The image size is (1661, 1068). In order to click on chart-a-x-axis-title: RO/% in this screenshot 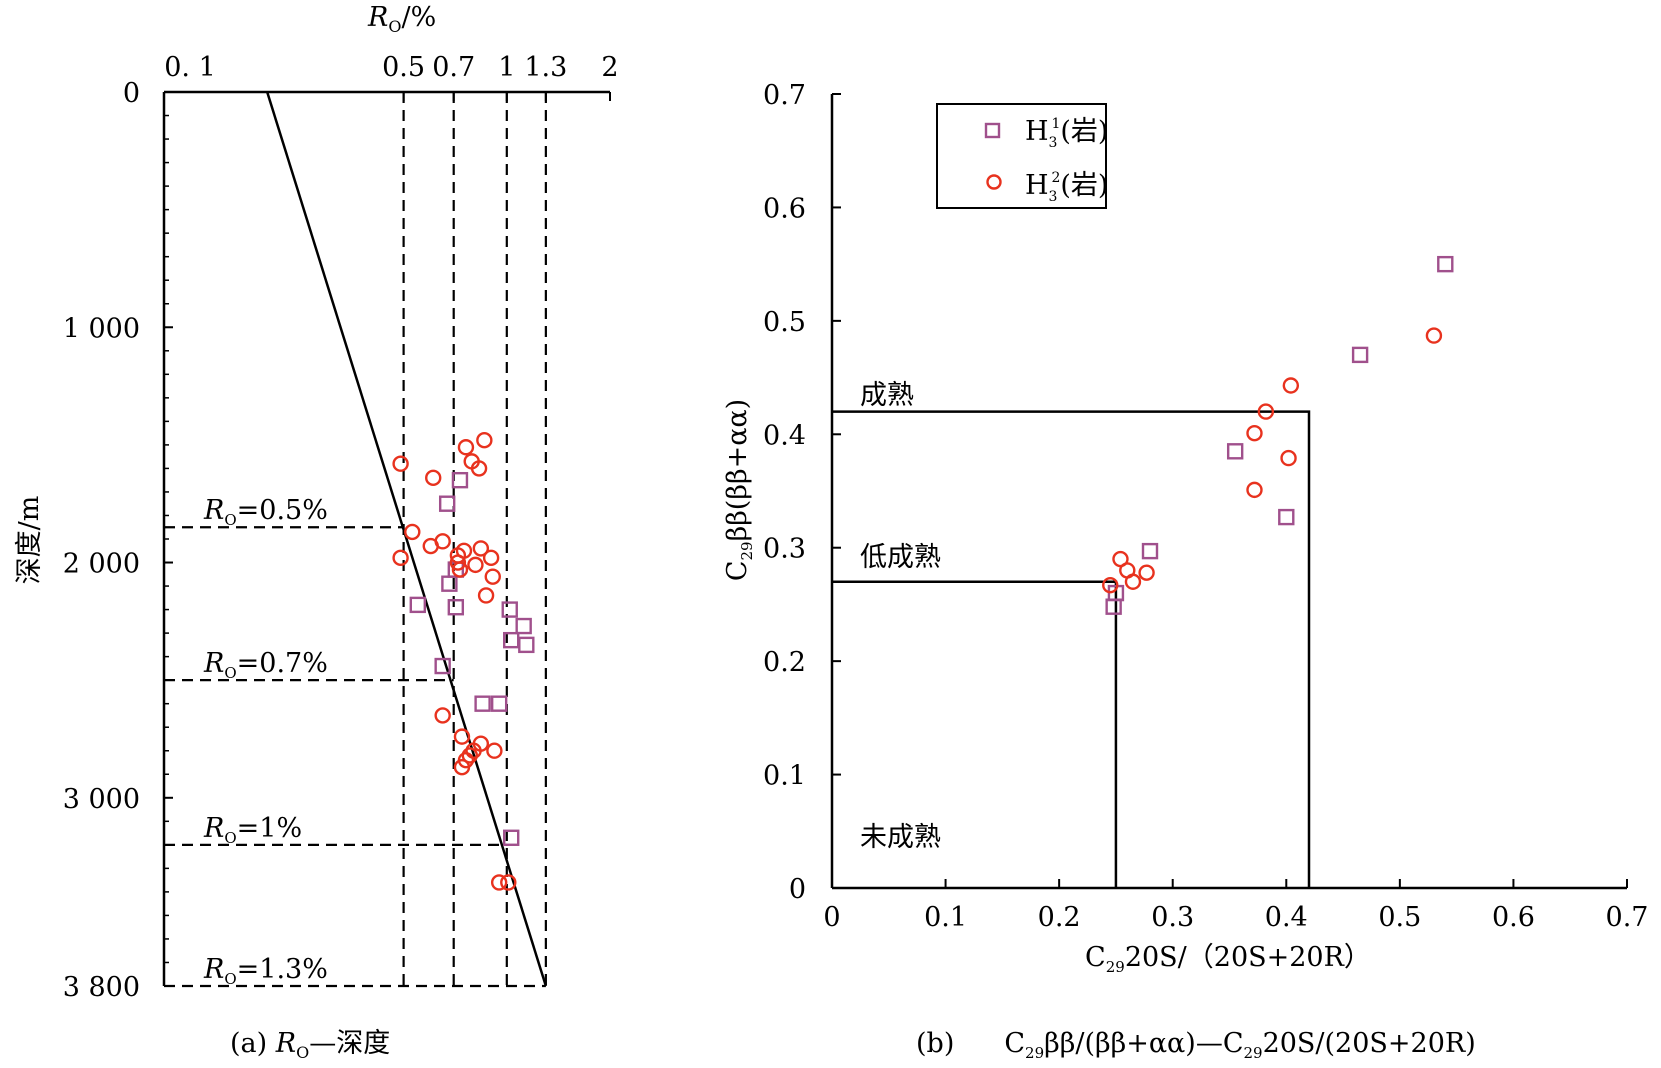, I will do `click(401, 19)`.